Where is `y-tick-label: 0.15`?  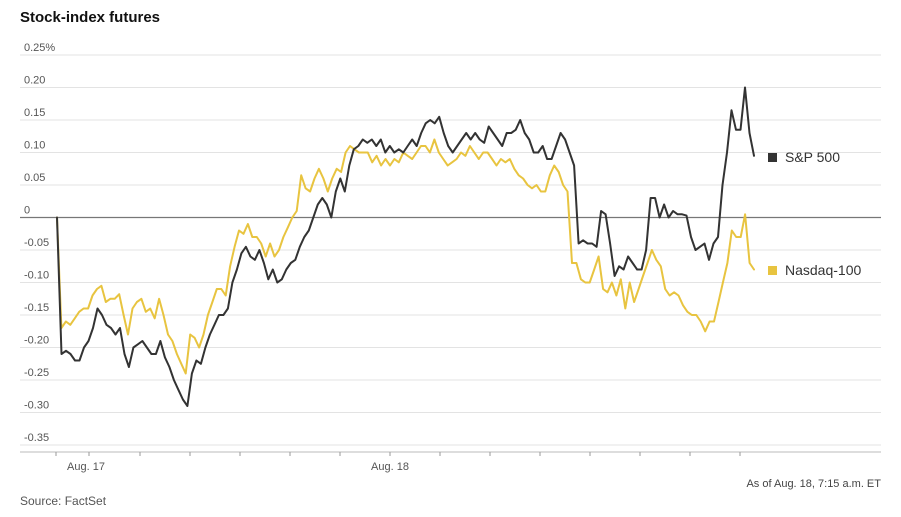 y-tick-label: 0.15 is located at coordinates (34, 113).